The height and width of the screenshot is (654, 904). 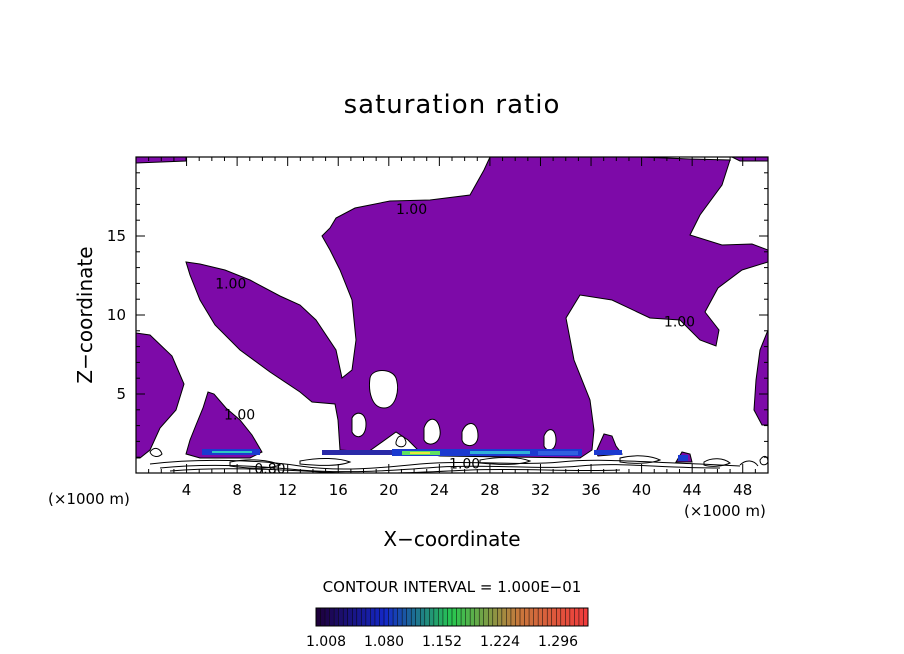 I want to click on x-units-left: (×1000 m), so click(x=89, y=499).